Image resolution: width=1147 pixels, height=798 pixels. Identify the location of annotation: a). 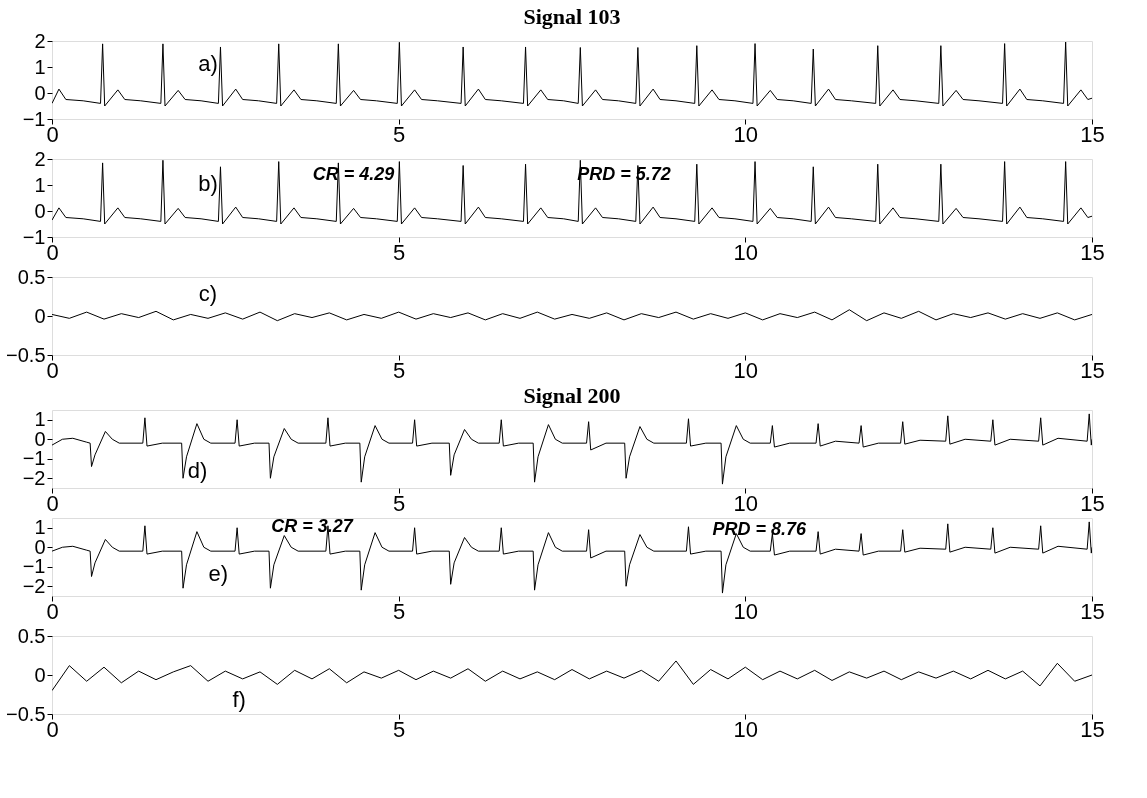
(208, 64).